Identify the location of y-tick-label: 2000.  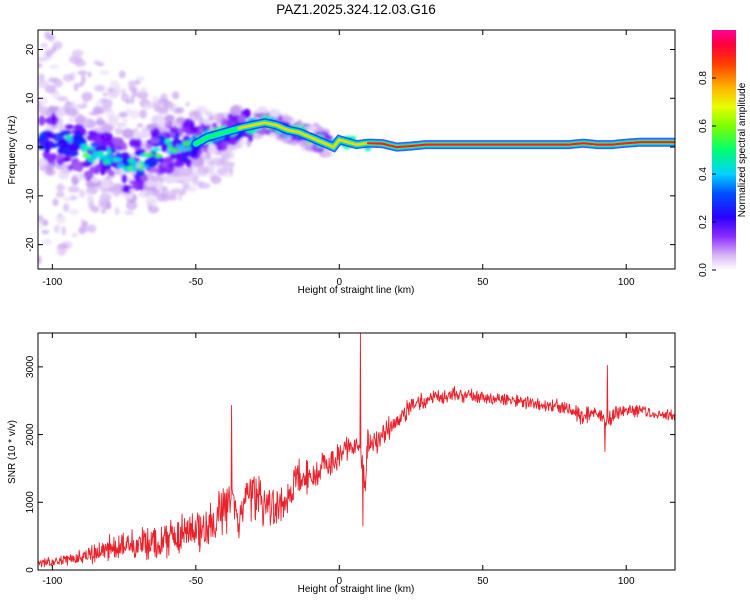
(30, 434).